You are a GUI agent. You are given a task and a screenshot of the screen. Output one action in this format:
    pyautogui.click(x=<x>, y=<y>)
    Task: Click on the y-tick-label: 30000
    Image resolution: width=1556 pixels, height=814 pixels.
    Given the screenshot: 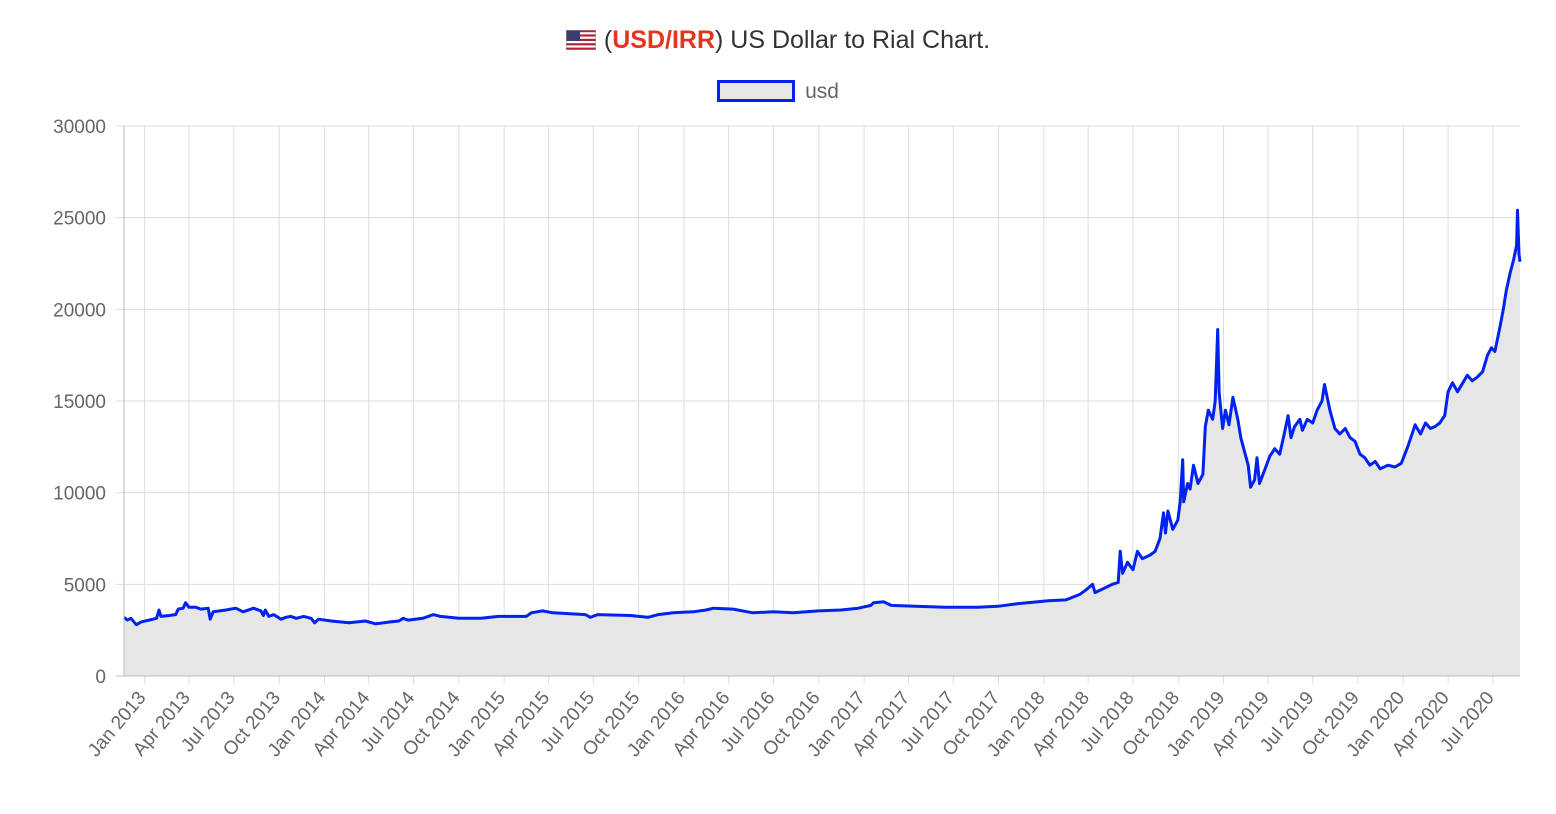 What is the action you would take?
    pyautogui.click(x=79, y=127)
    